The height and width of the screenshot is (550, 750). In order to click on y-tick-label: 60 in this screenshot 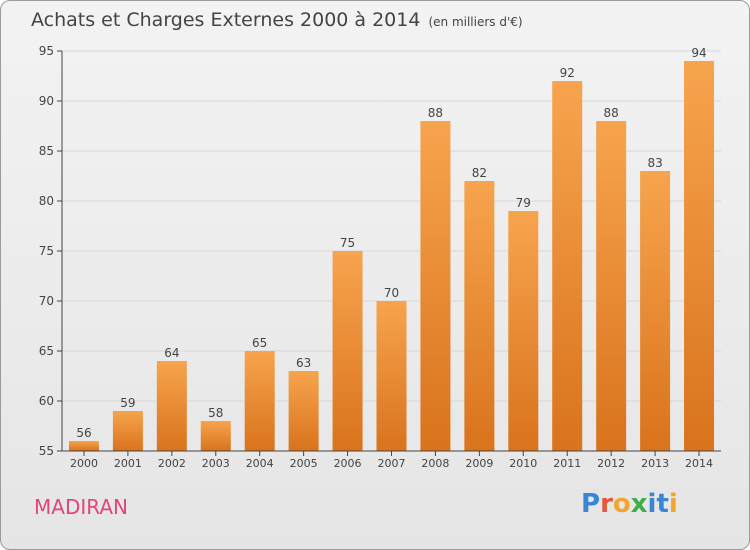, I will do `click(46, 401)`.